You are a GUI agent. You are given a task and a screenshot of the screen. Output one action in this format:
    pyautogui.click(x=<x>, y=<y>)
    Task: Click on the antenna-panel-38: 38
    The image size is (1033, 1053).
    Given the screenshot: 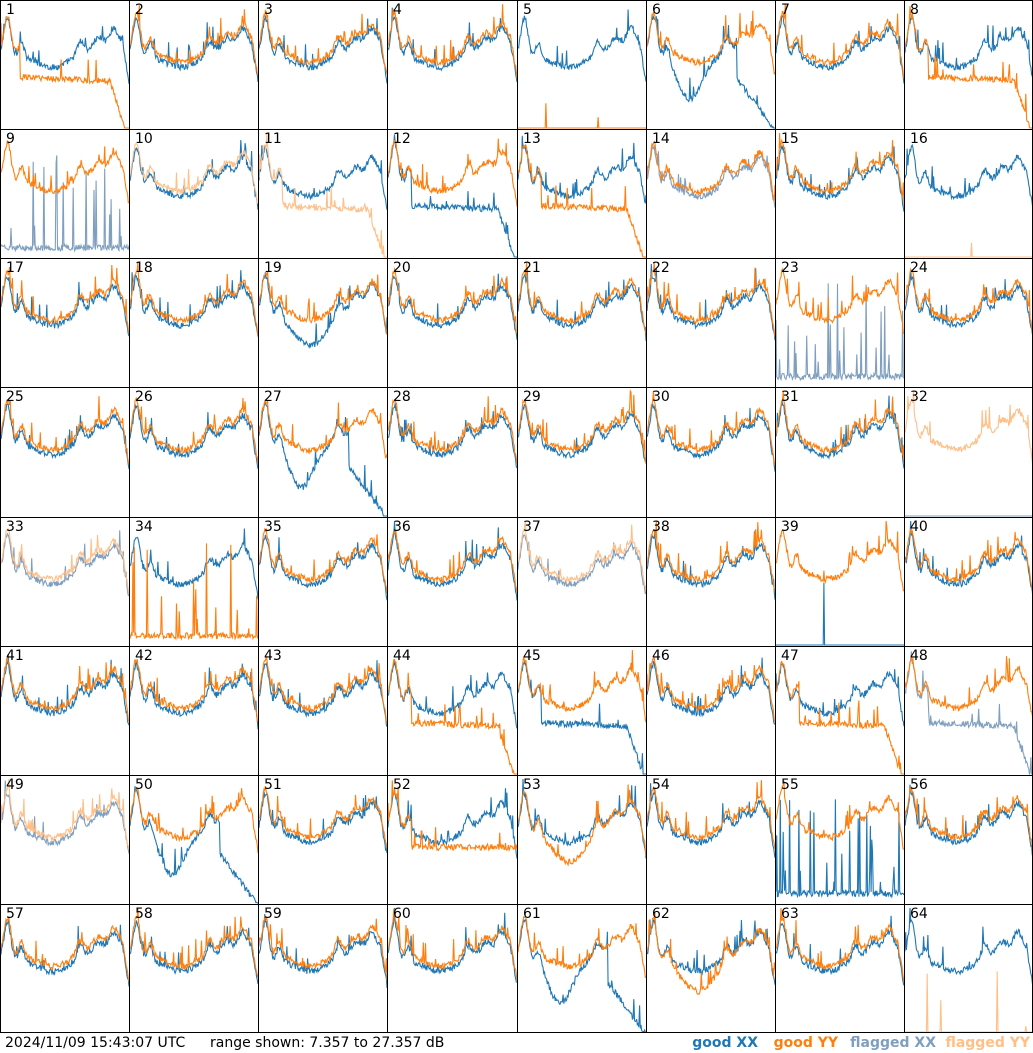 What is the action you would take?
    pyautogui.click(x=710, y=581)
    